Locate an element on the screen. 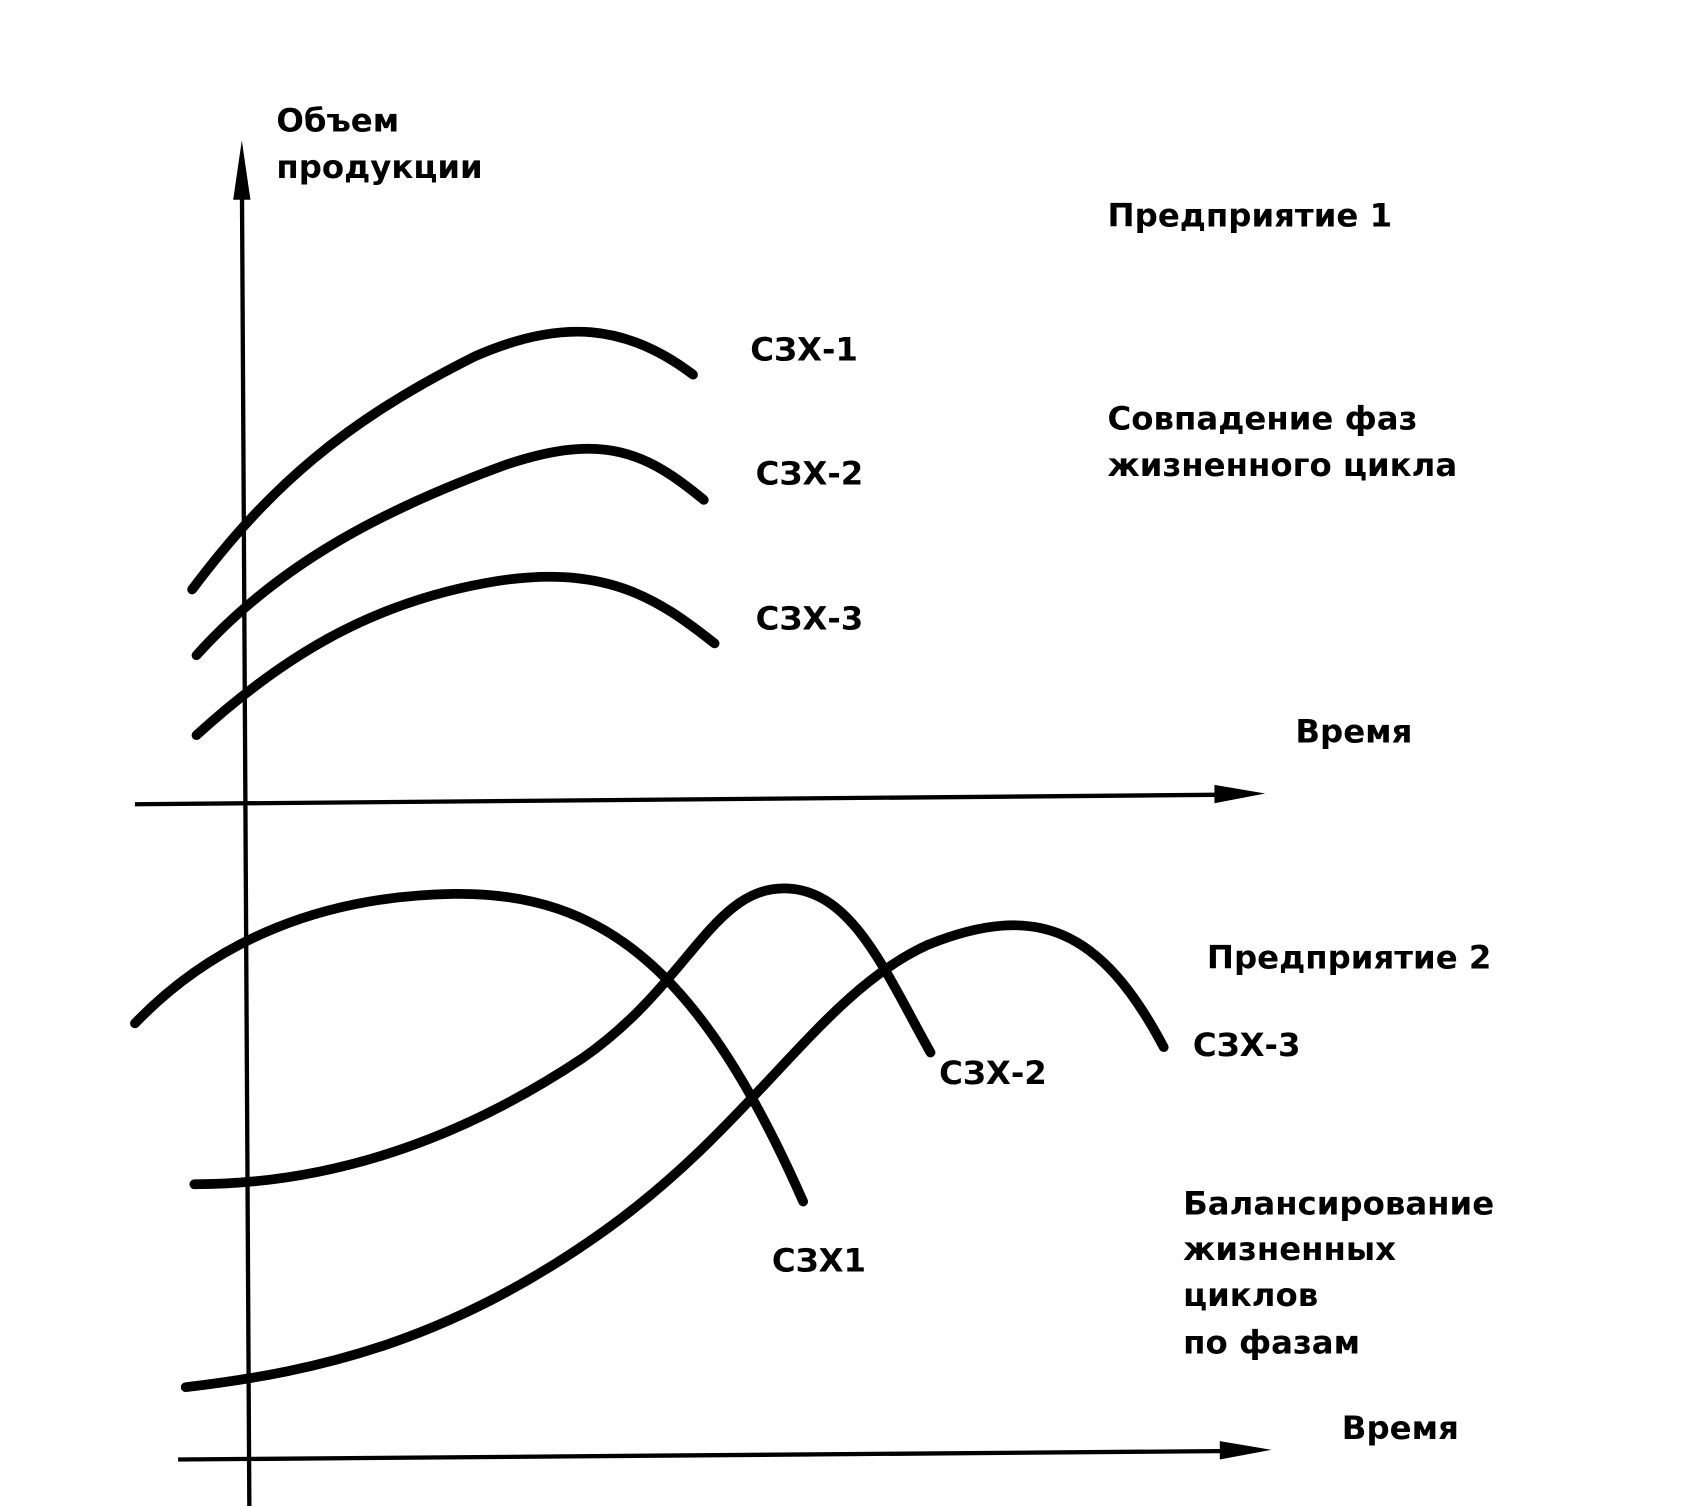 The height and width of the screenshot is (1506, 1684). y-axis is located at coordinates (245, 833).